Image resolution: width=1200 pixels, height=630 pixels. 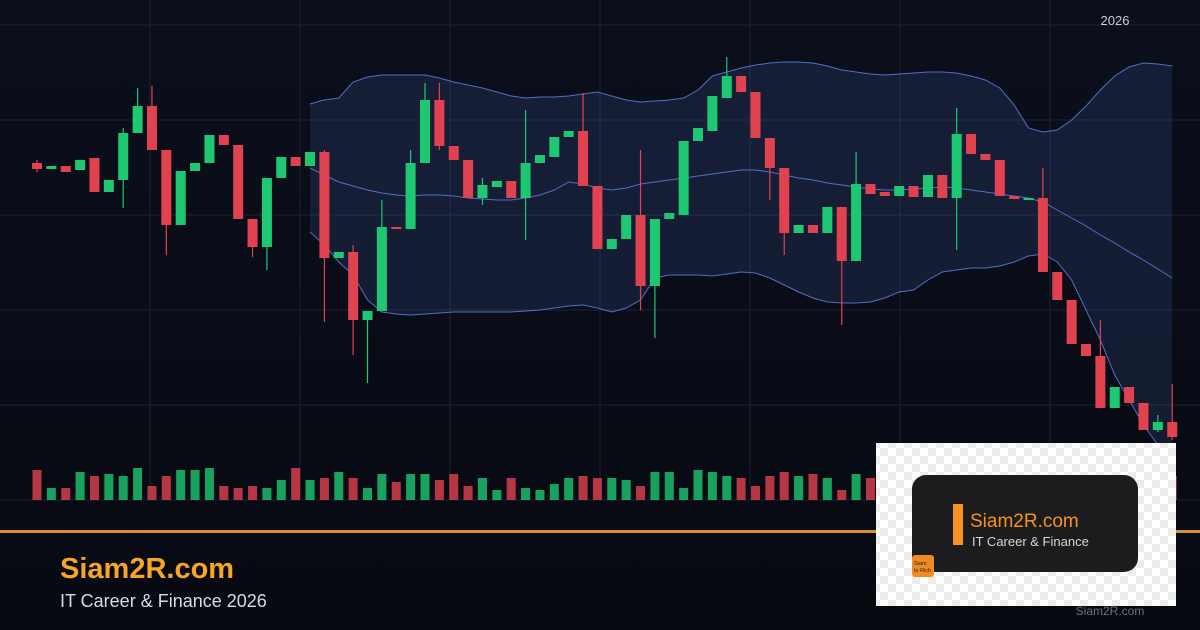 What do you see at coordinates (958, 524) in the screenshot?
I see `badge-accent` at bounding box center [958, 524].